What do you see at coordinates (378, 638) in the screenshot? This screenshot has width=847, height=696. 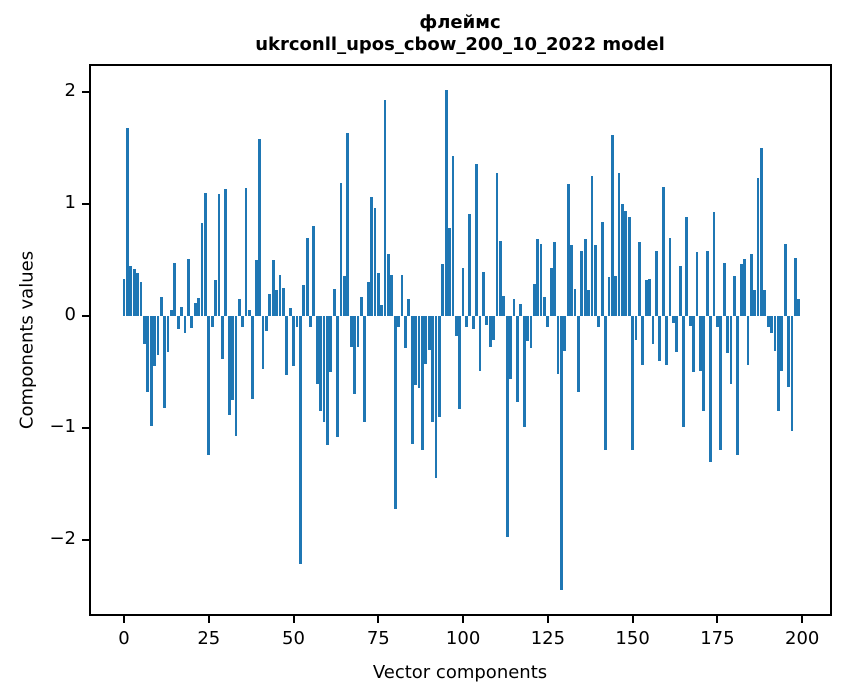 I see `x-tick-label: 75` at bounding box center [378, 638].